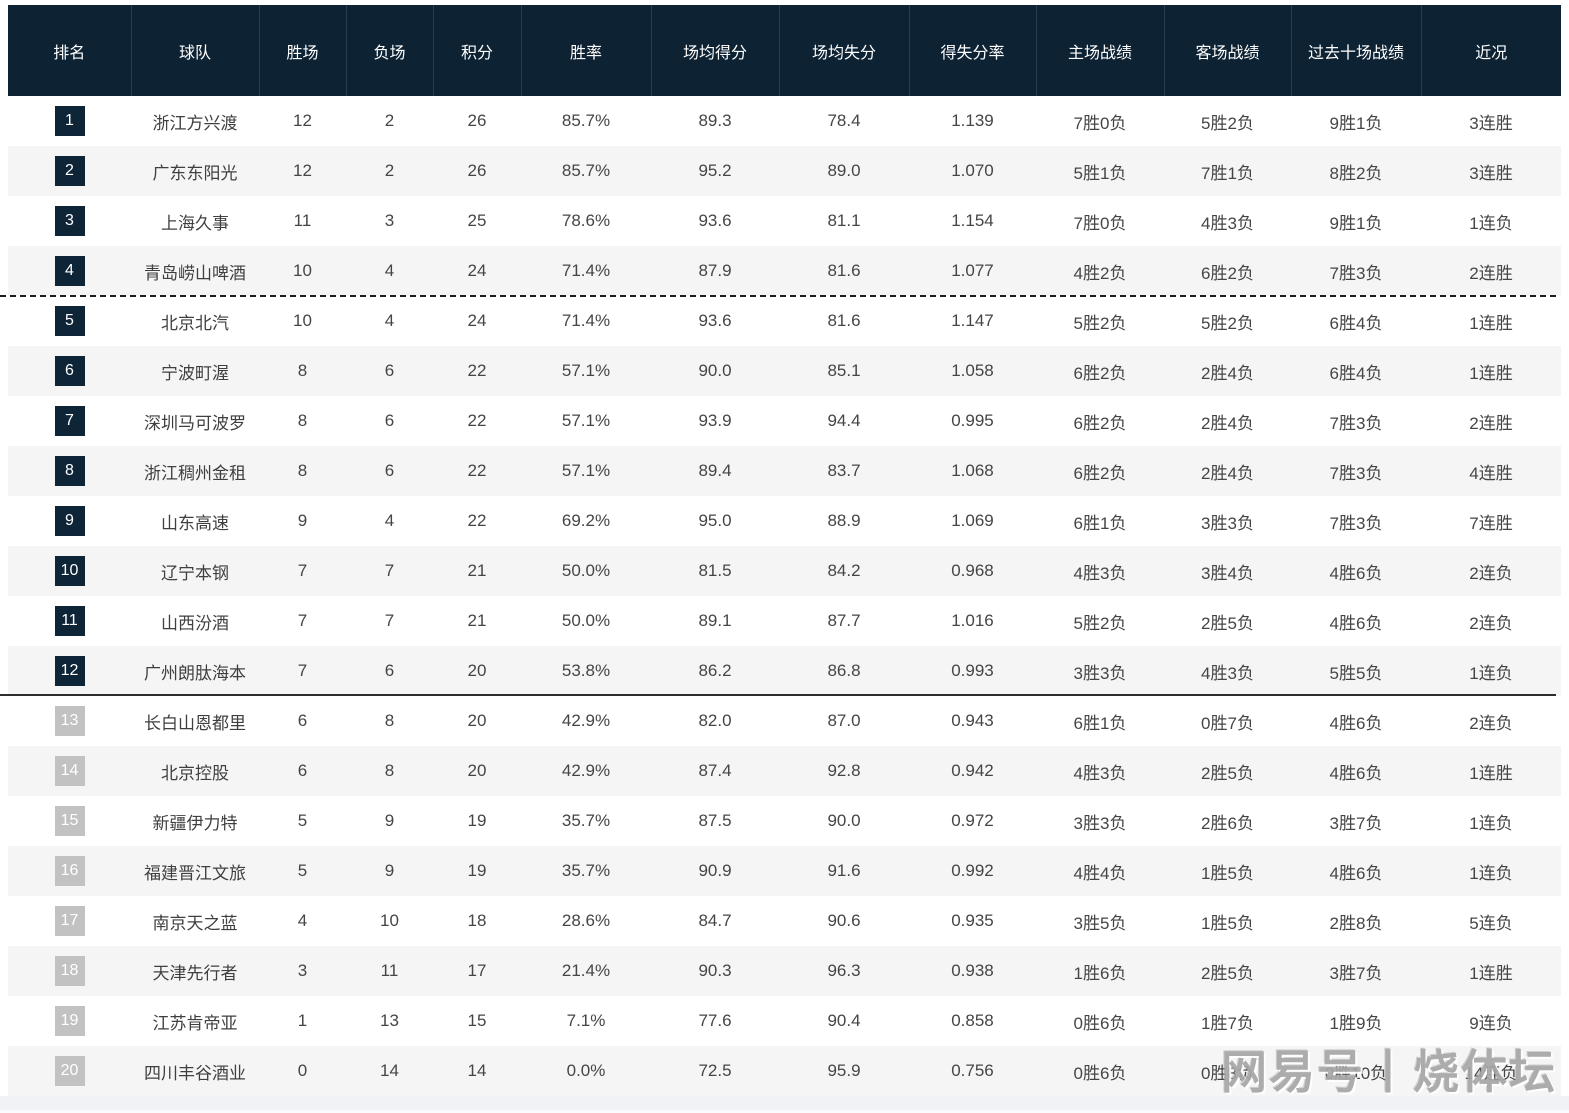 The height and width of the screenshot is (1113, 1569). I want to click on col-header-avg-for: 场均得分, so click(715, 50).